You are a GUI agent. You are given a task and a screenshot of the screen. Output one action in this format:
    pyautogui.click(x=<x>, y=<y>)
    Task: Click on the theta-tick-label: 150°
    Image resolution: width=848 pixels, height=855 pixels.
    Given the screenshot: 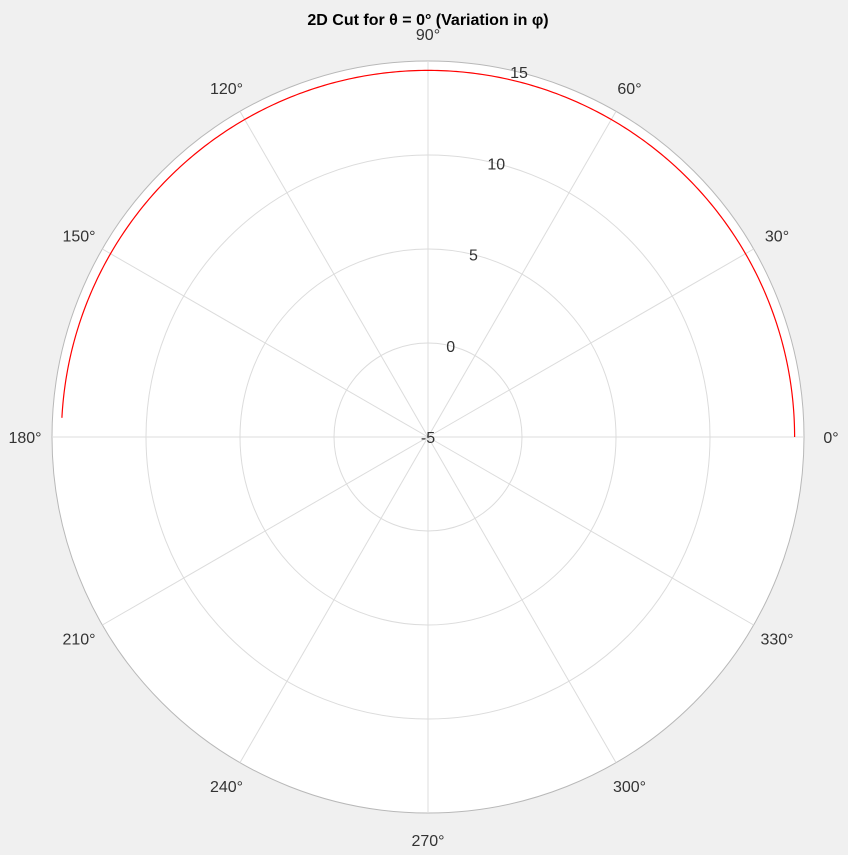 What is the action you would take?
    pyautogui.click(x=78, y=237)
    